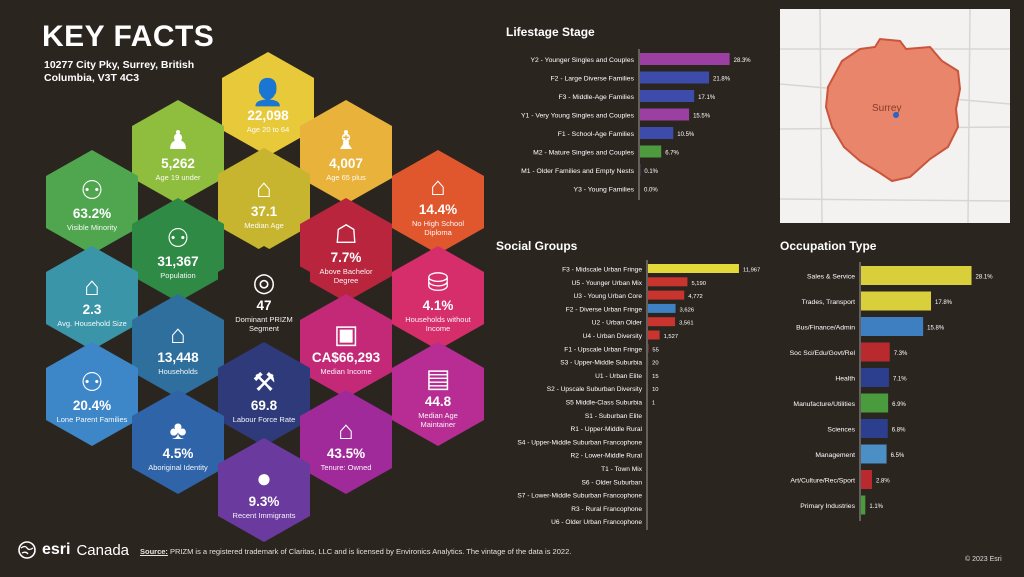 The image size is (1024, 577). What do you see at coordinates (593, 79) in the screenshot?
I see `category-label: F2 - Large Diverse Families` at bounding box center [593, 79].